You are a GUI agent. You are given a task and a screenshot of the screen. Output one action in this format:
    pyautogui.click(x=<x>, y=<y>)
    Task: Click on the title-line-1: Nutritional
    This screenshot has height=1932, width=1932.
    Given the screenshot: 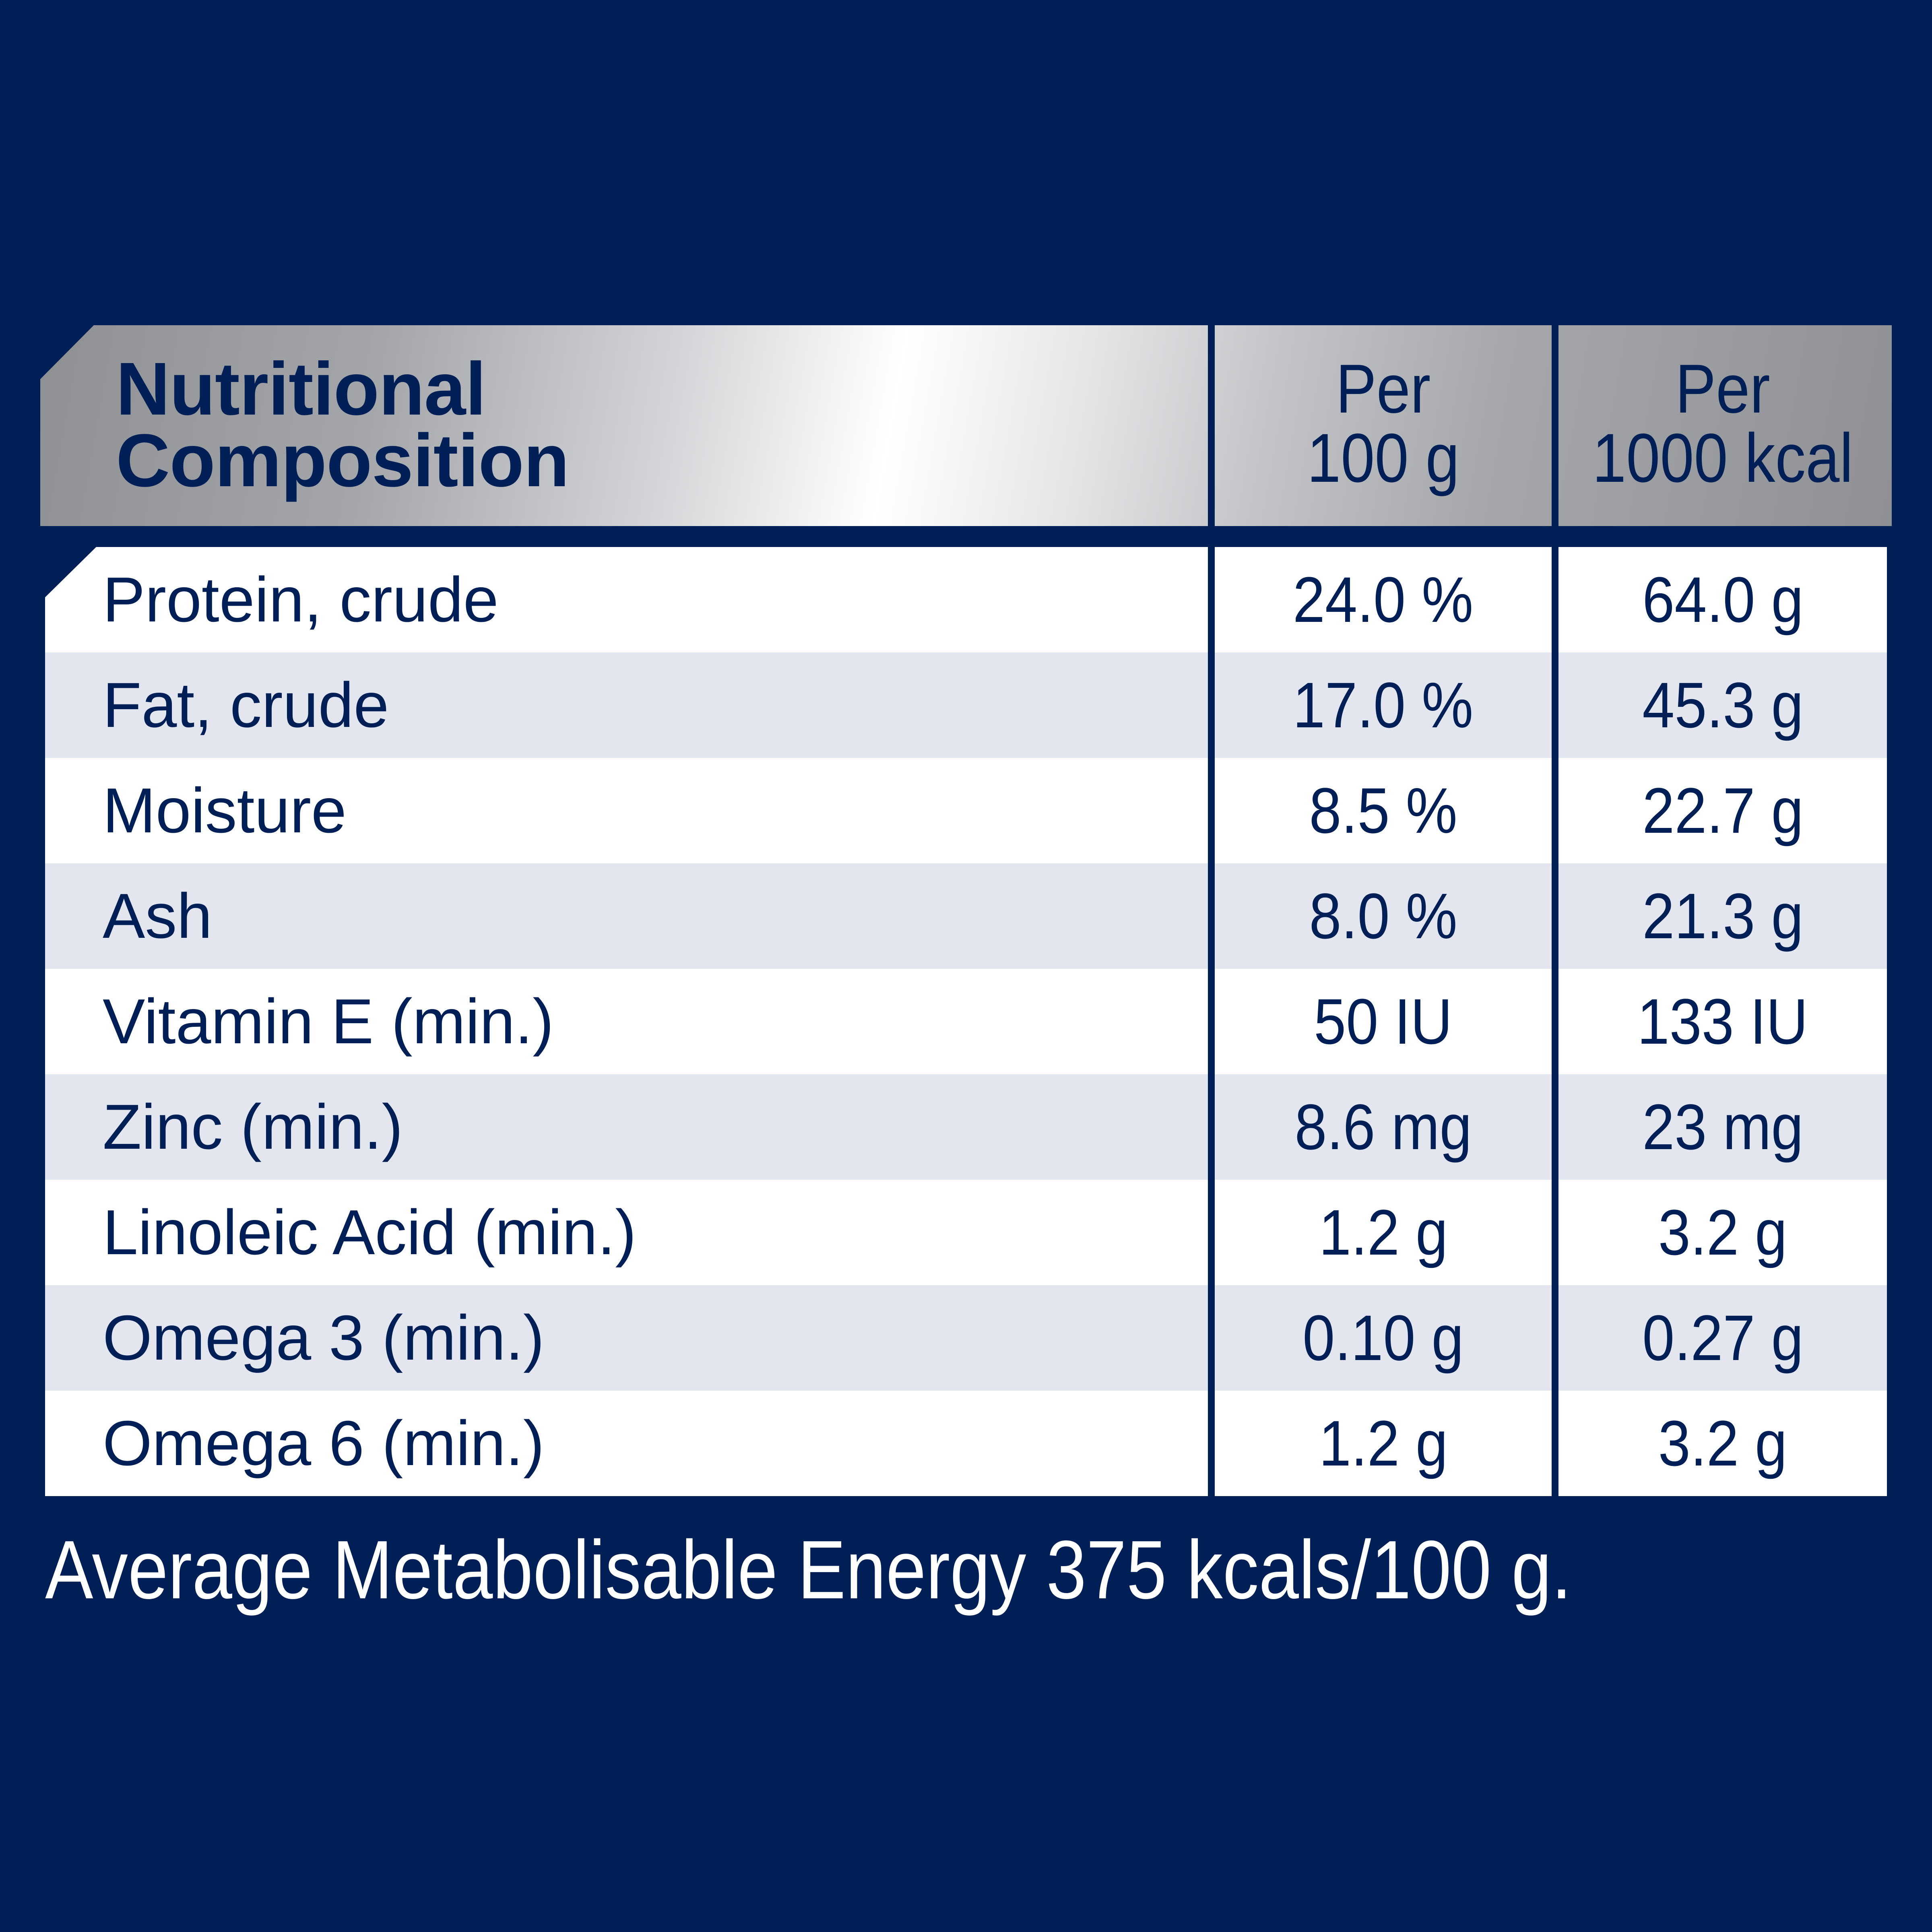 What is the action you would take?
    pyautogui.click(x=301, y=389)
    